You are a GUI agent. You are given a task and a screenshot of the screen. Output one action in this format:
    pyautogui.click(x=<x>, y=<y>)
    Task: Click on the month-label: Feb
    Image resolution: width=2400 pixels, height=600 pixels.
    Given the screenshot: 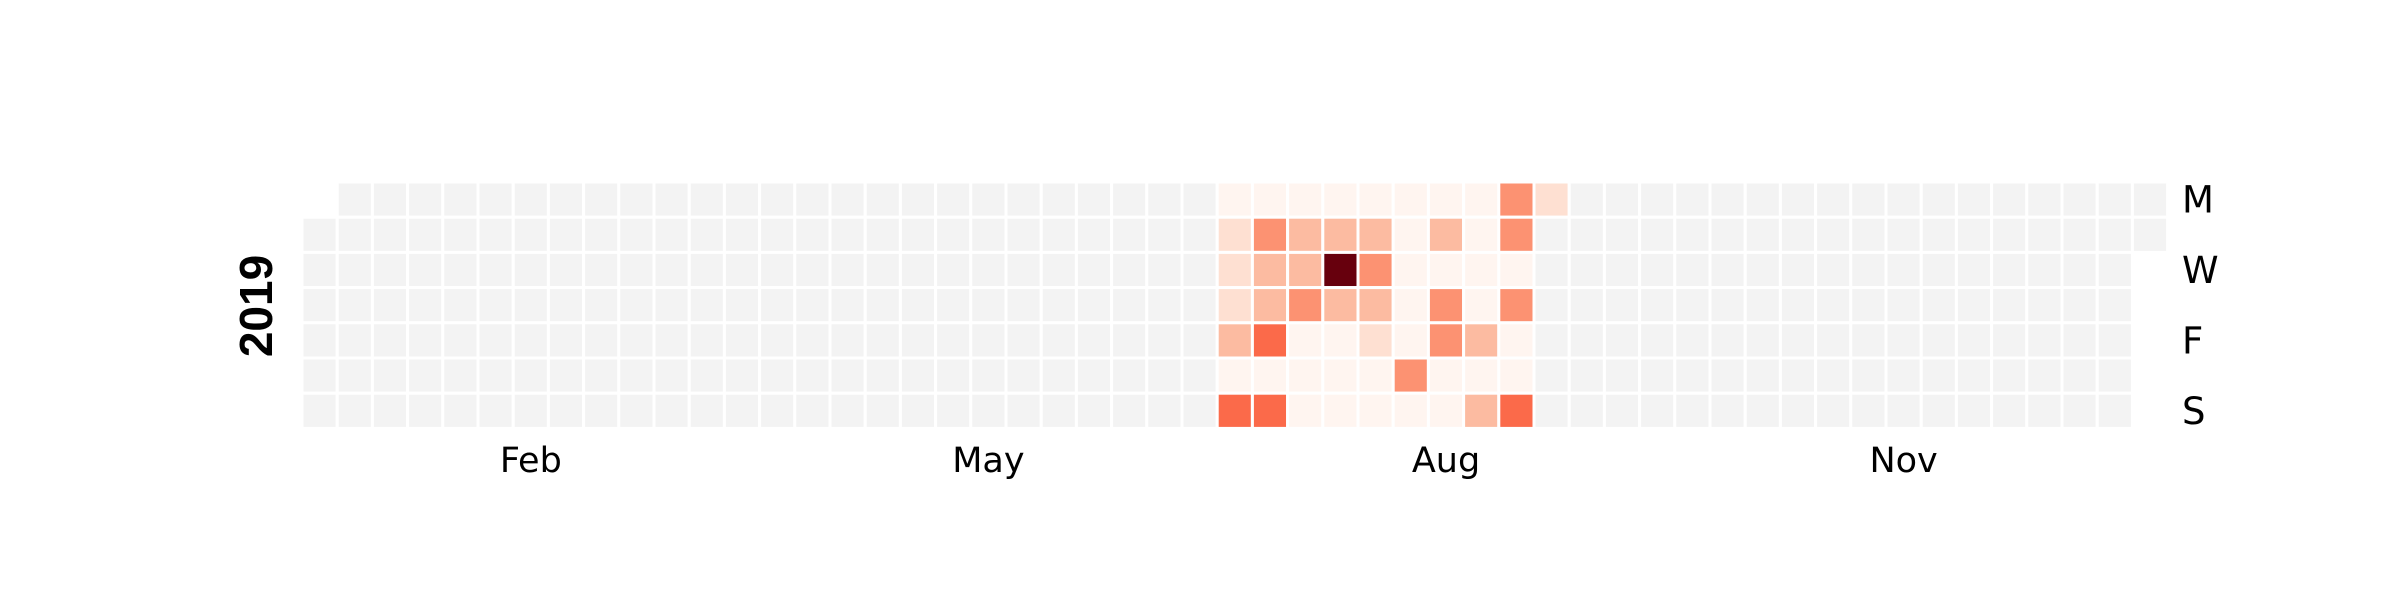 What is the action you would take?
    pyautogui.click(x=531, y=461)
    